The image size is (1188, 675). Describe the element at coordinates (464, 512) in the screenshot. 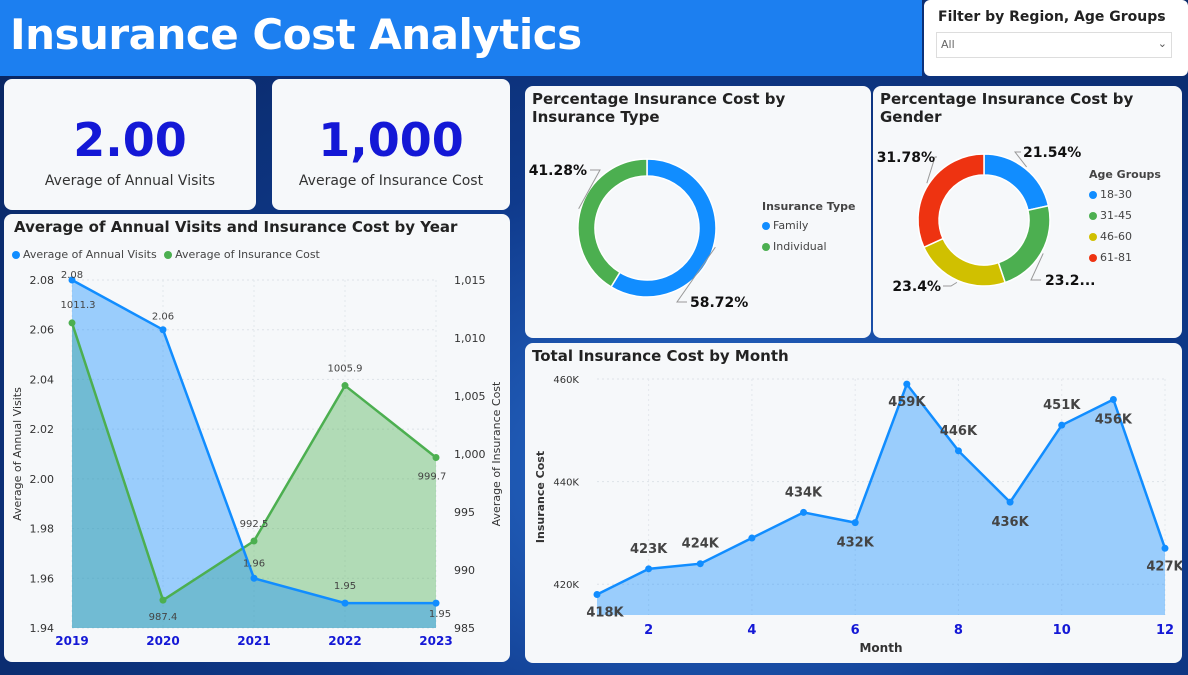

I see `y2-tick-label: 995` at that location.